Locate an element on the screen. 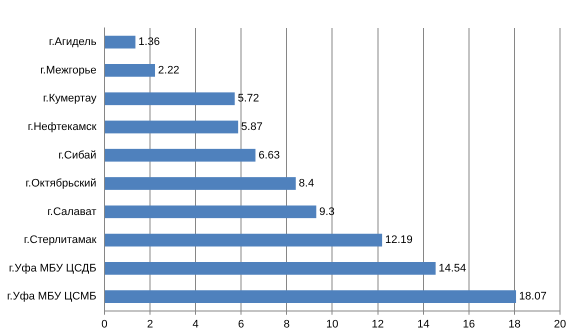  x-tick-label: 6 is located at coordinates (241, 324).